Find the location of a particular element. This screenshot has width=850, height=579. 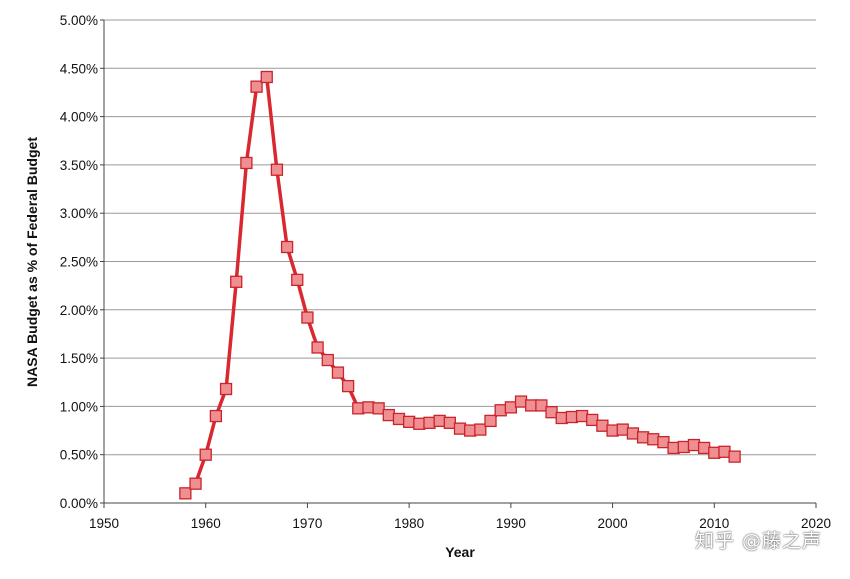

y-tick-label: 3.50% is located at coordinates (79, 165).